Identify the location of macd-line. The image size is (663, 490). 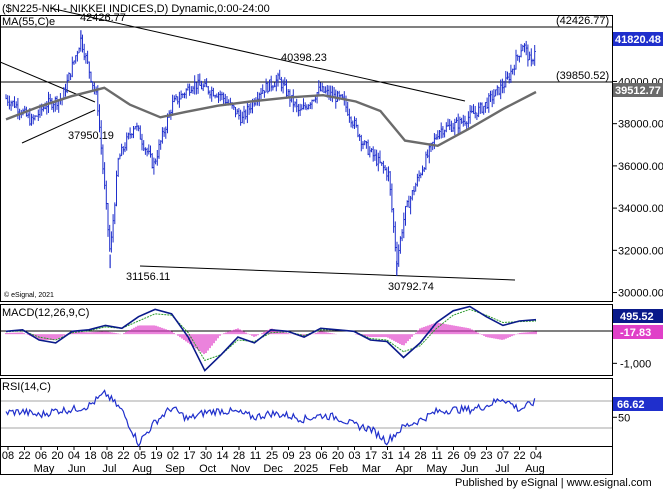
(271, 338).